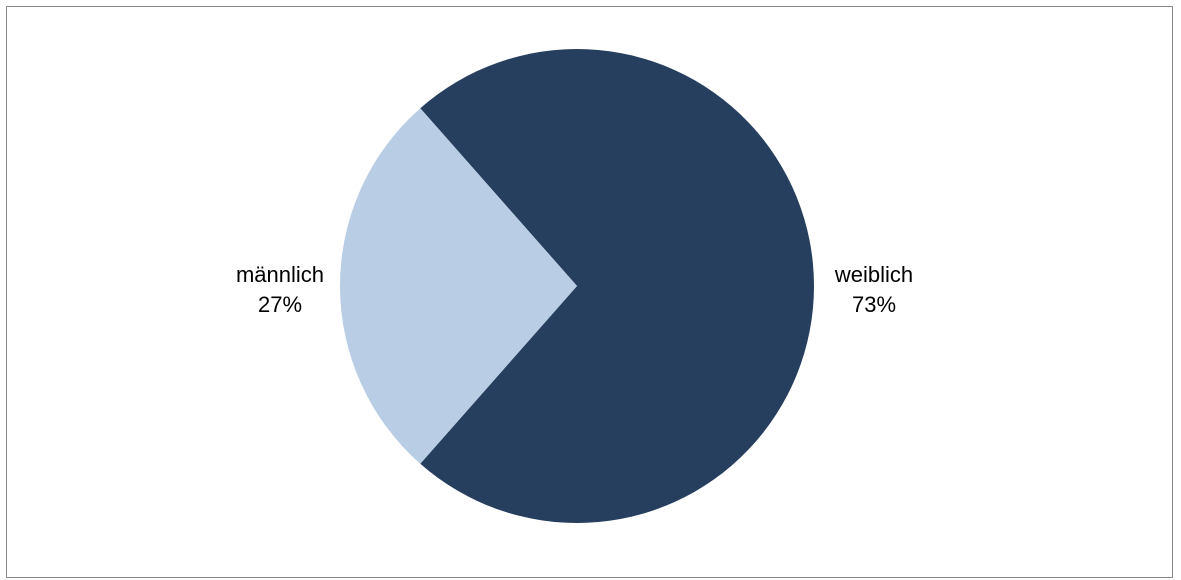 The width and height of the screenshot is (1181, 580). I want to click on pie-labels: weiblich 73% männlich 27%, so click(574, 289).